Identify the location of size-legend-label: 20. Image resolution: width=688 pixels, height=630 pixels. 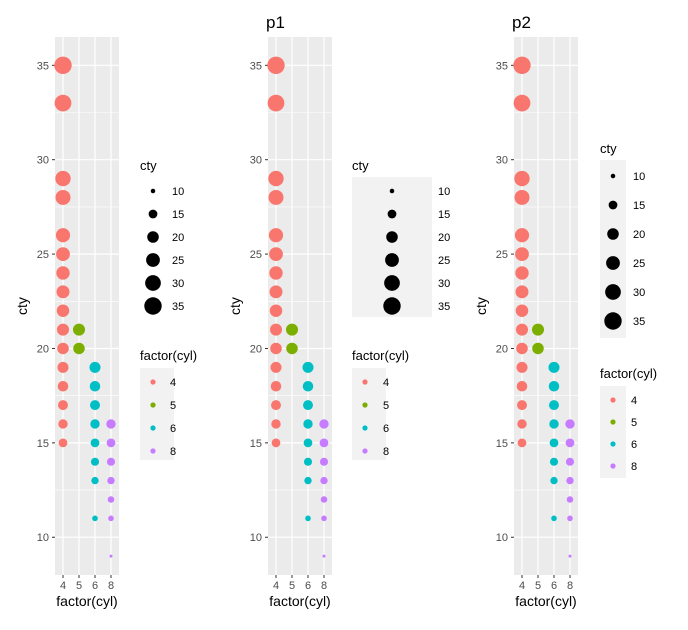
(639, 235).